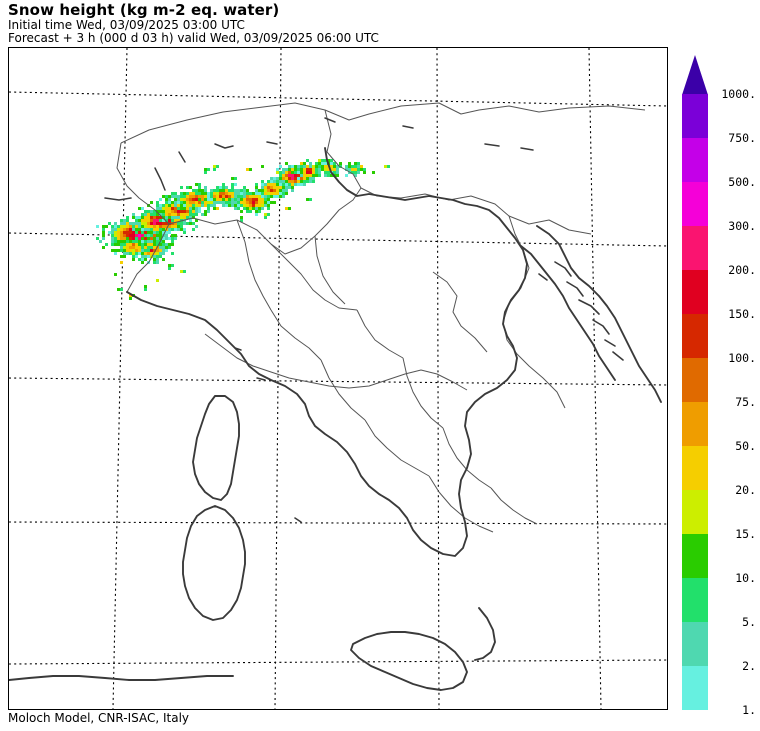  What do you see at coordinates (144, 10) in the screenshot?
I see `page-title: Snow height (kg m-2 eq. water)` at bounding box center [144, 10].